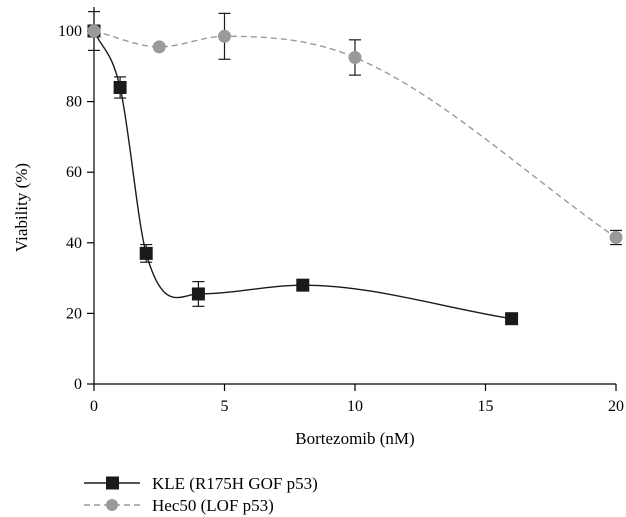 The height and width of the screenshot is (517, 626). Describe the element at coordinates (201, 494) in the screenshot. I see `legend: KLE (R175H GOF p53) Hec50 (LOF p53)` at that location.